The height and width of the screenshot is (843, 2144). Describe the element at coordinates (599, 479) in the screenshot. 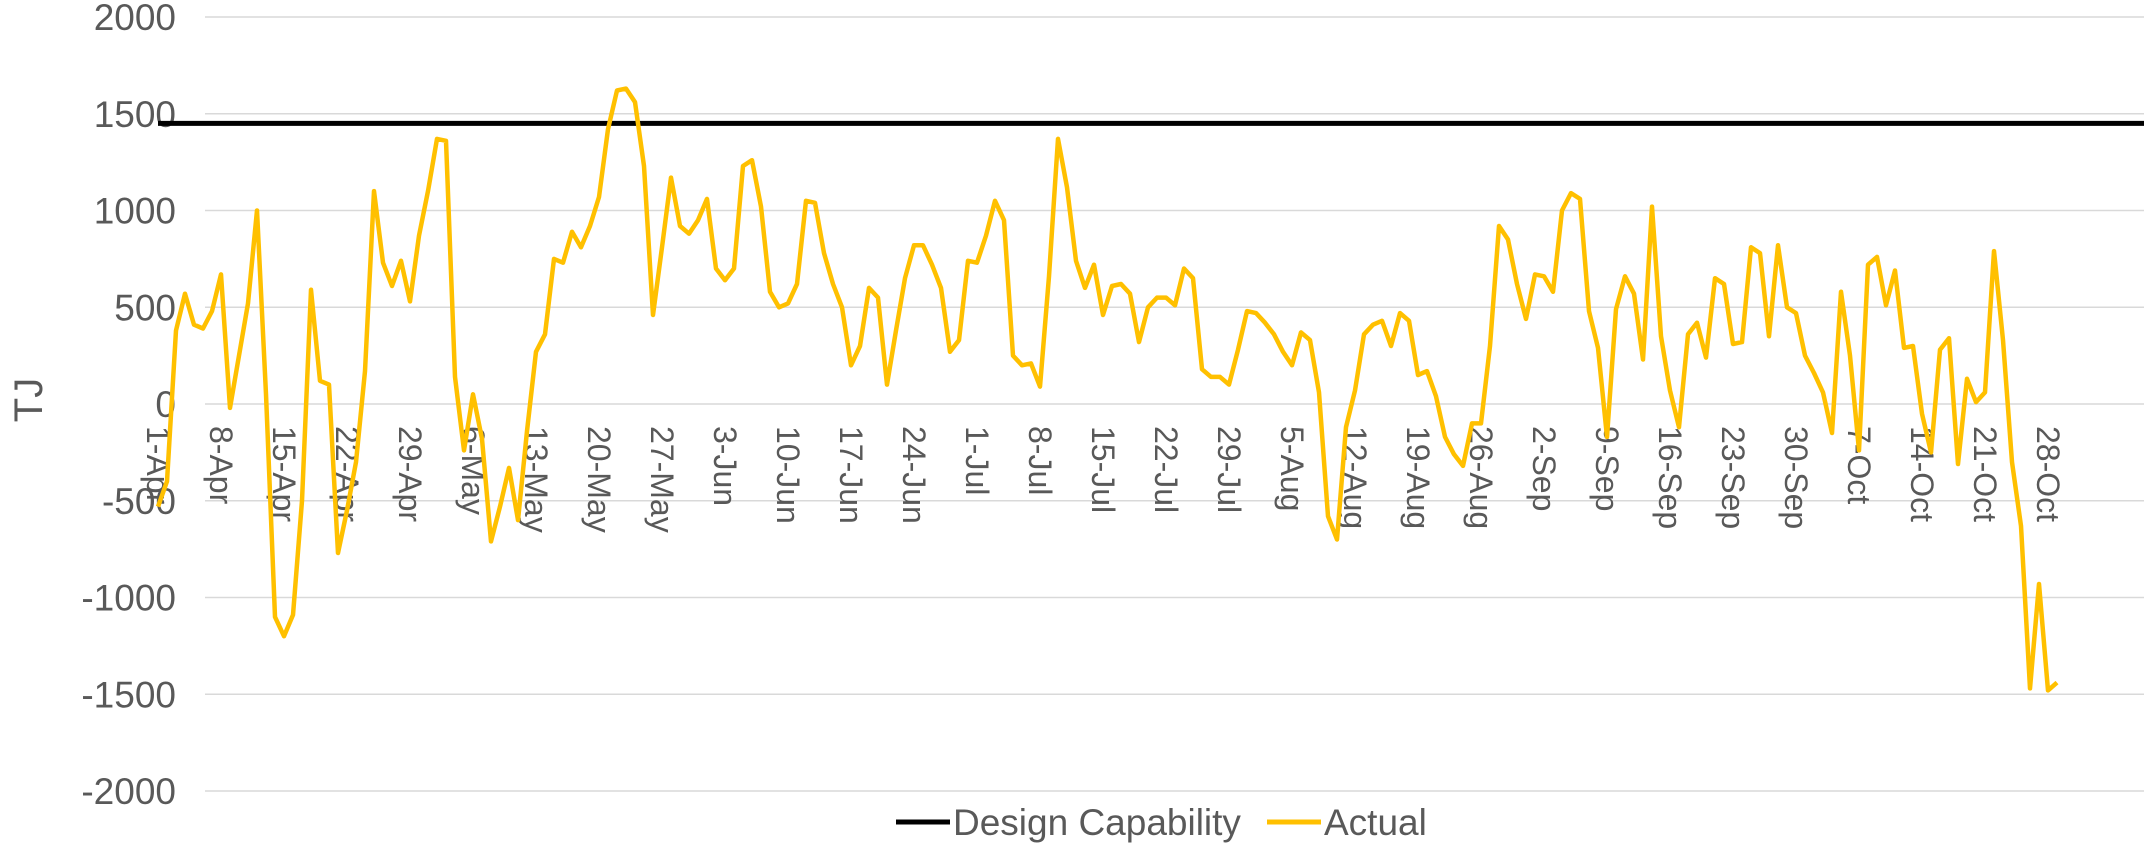

I see `x-tick-label: 20-May` at that location.